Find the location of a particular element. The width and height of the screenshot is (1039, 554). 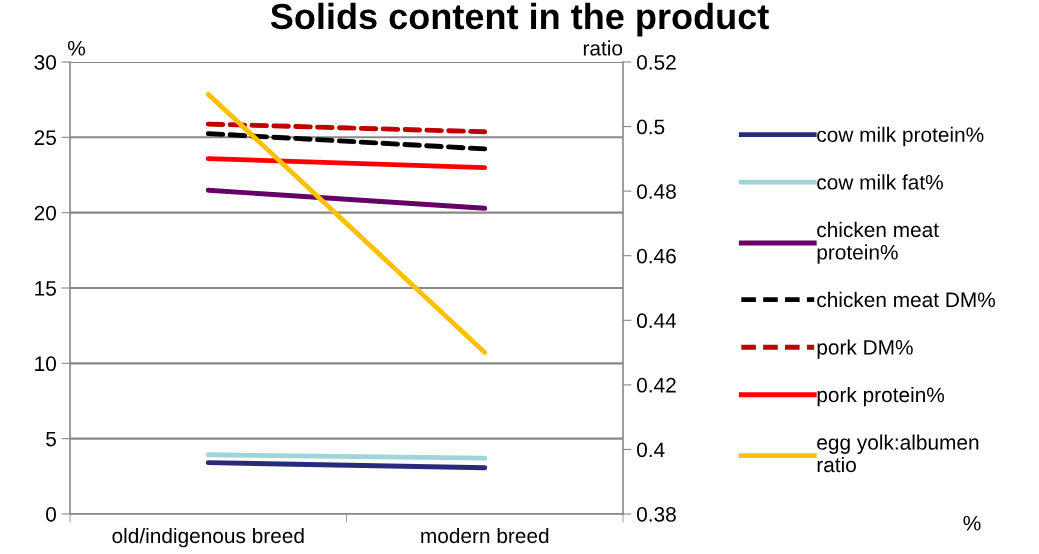

y2-axis-title: ratio is located at coordinates (603, 48).